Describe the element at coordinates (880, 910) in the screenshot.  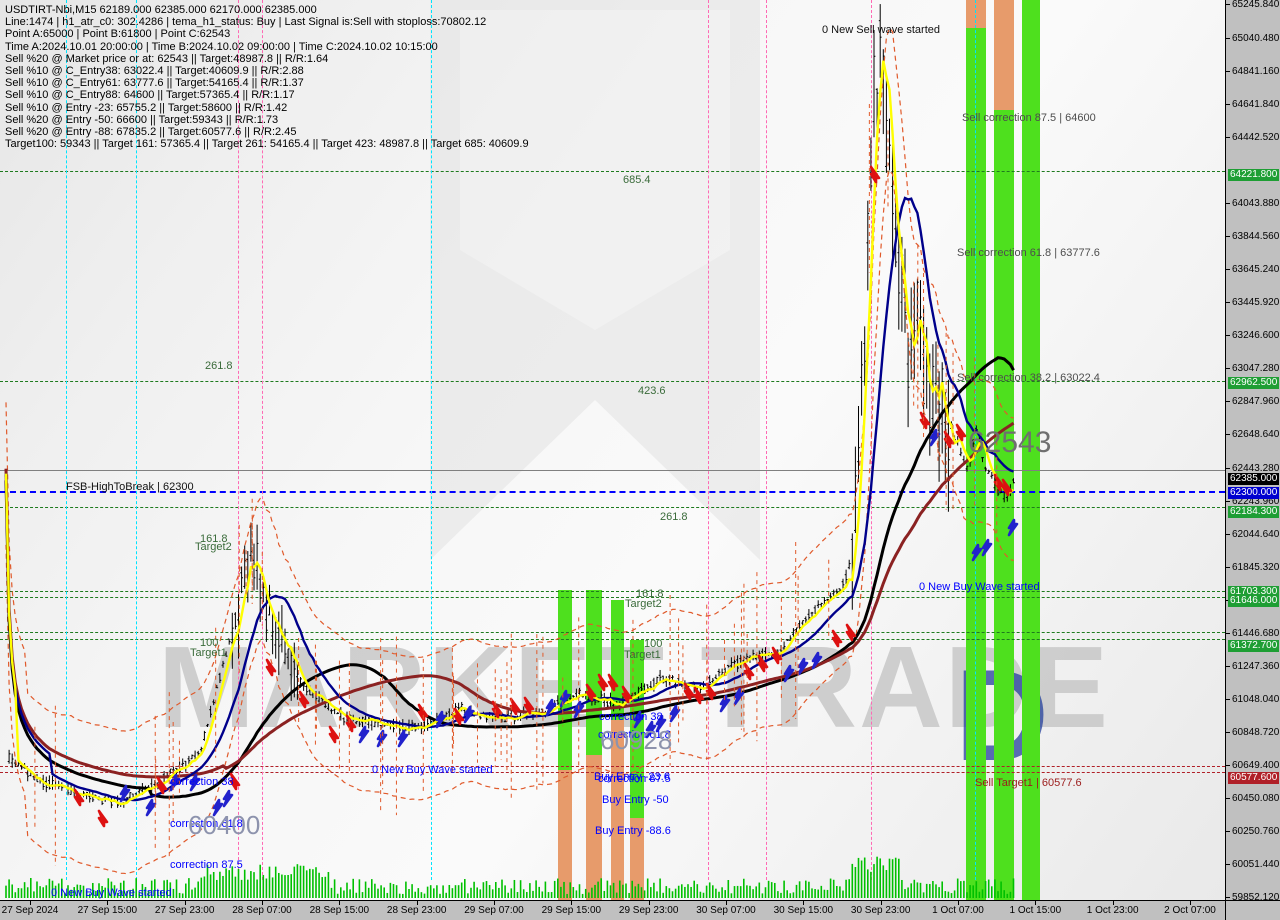
I see `time-tick-label: 30 Sep 23:00` at that location.